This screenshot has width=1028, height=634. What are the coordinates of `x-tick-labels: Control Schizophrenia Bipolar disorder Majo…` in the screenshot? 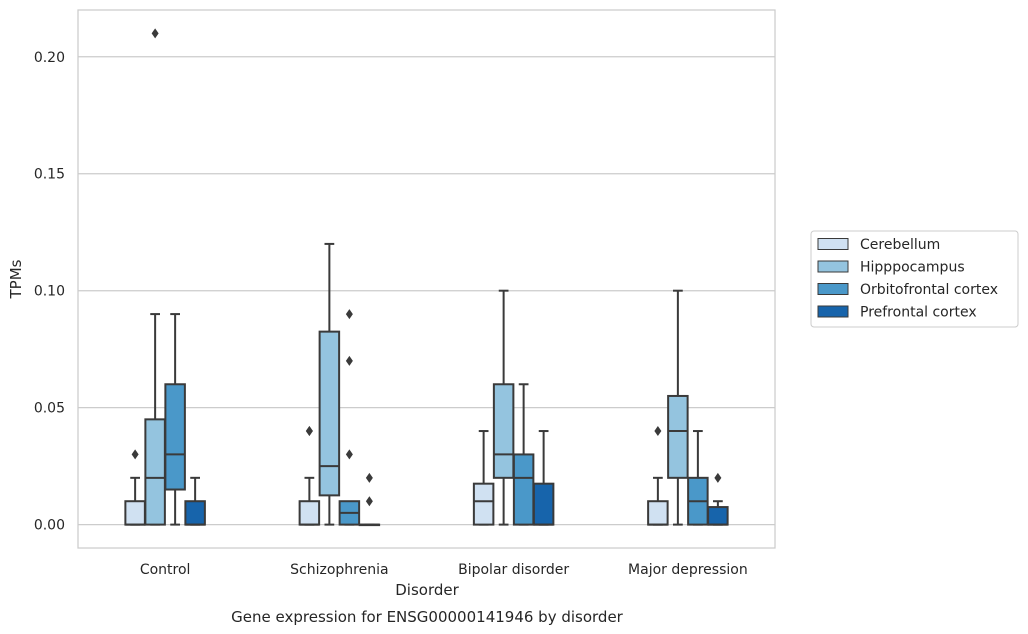 It's located at (444, 570).